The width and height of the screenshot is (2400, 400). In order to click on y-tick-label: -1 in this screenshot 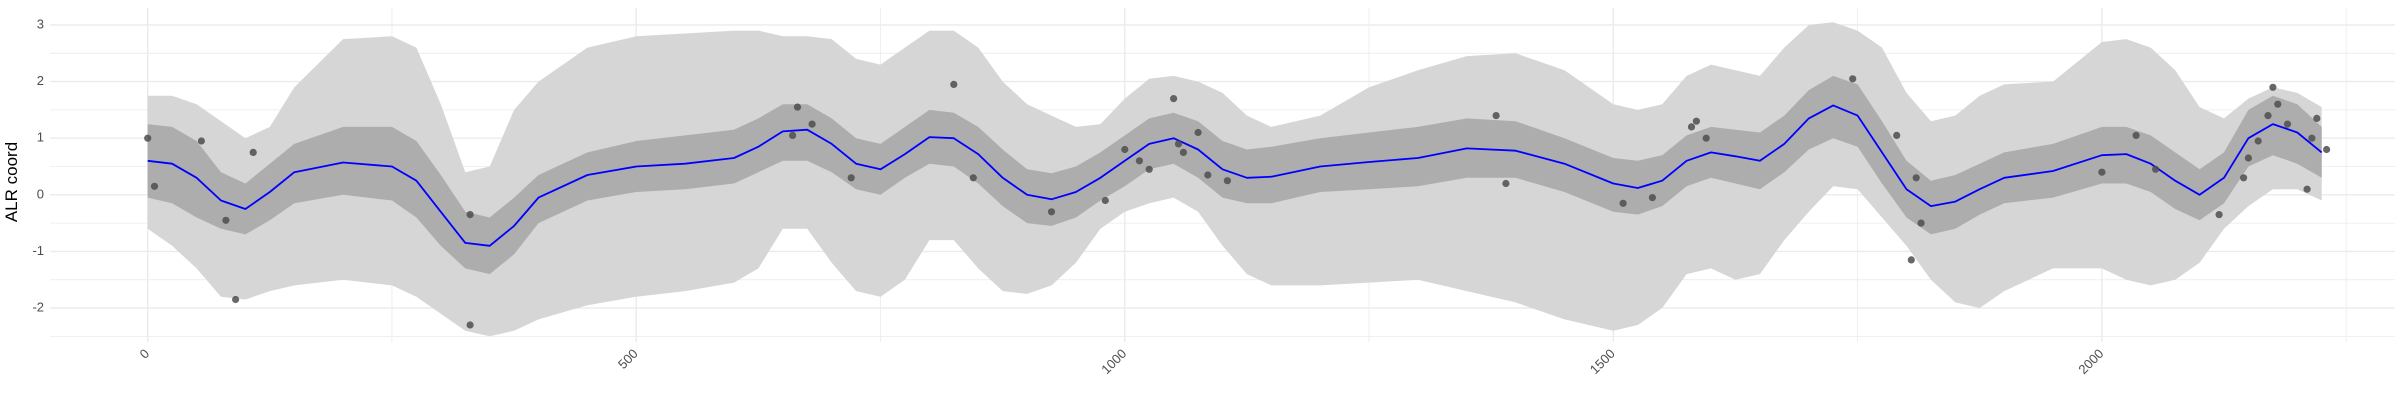, I will do `click(38, 250)`.